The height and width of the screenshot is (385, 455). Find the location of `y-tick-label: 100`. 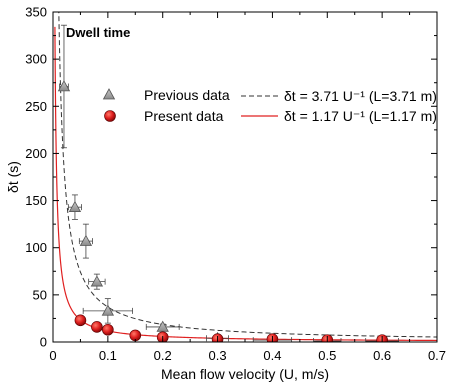

y-tick-label: 100 is located at coordinates (36, 247).